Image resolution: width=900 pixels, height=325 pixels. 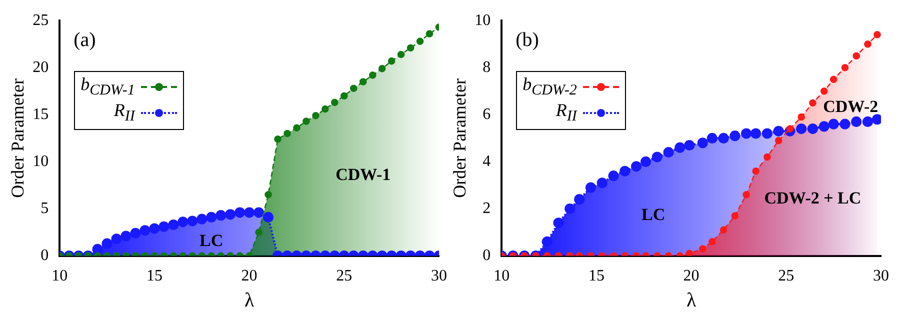 What do you see at coordinates (813, 198) in the screenshot?
I see `annotation: CDW-2 + LC` at bounding box center [813, 198].